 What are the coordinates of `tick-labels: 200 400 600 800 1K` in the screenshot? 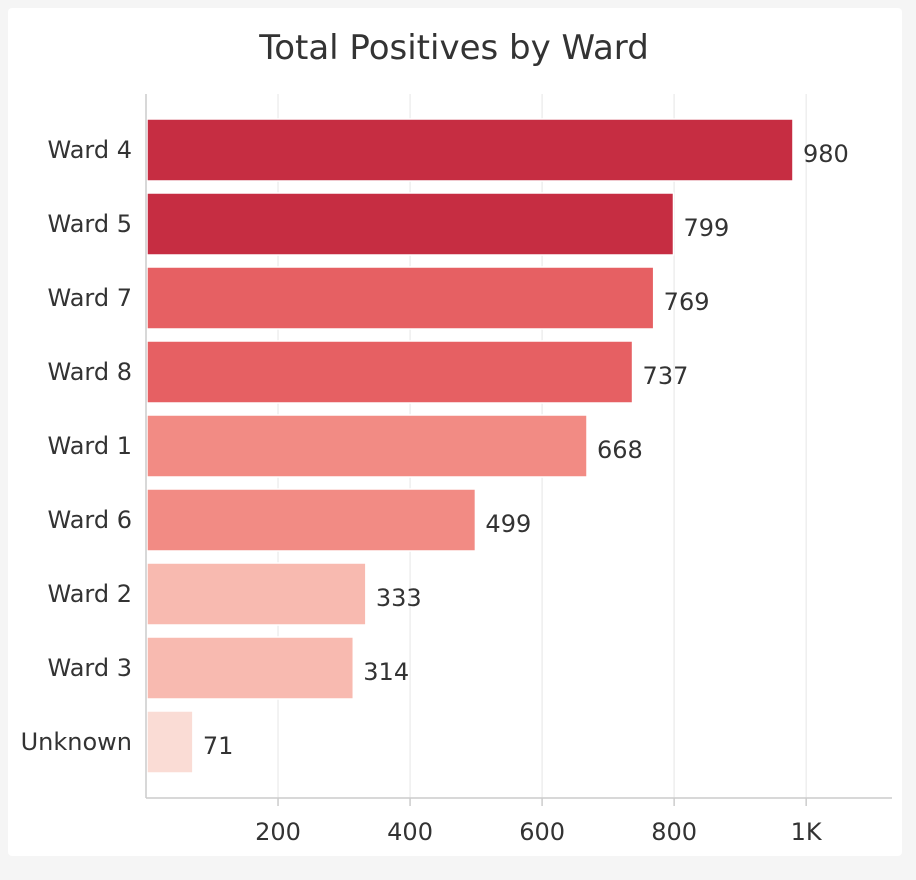 It's located at (539, 822).